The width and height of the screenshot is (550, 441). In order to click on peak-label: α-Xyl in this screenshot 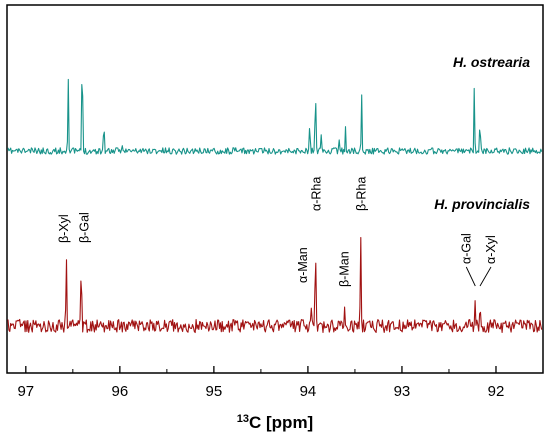, I will do `click(491, 249)`.